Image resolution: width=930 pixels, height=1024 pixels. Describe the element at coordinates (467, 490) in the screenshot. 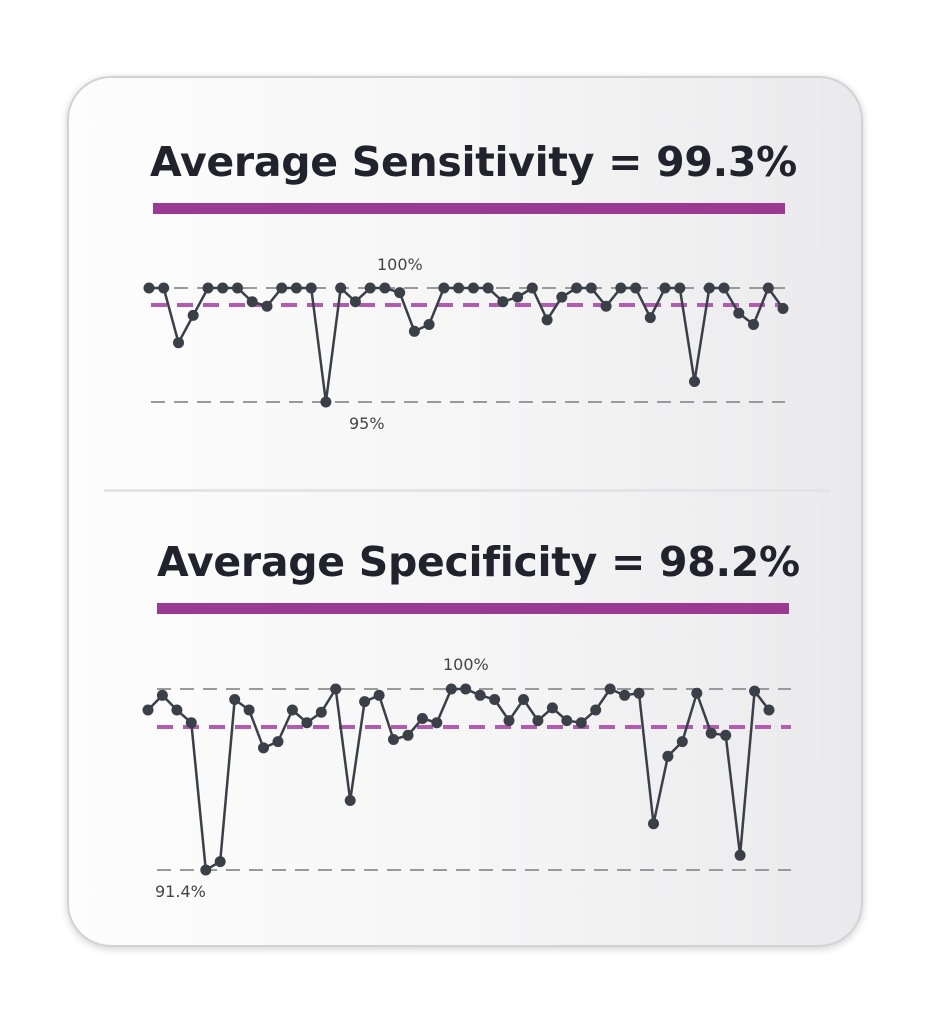

I see `section-divider` at that location.